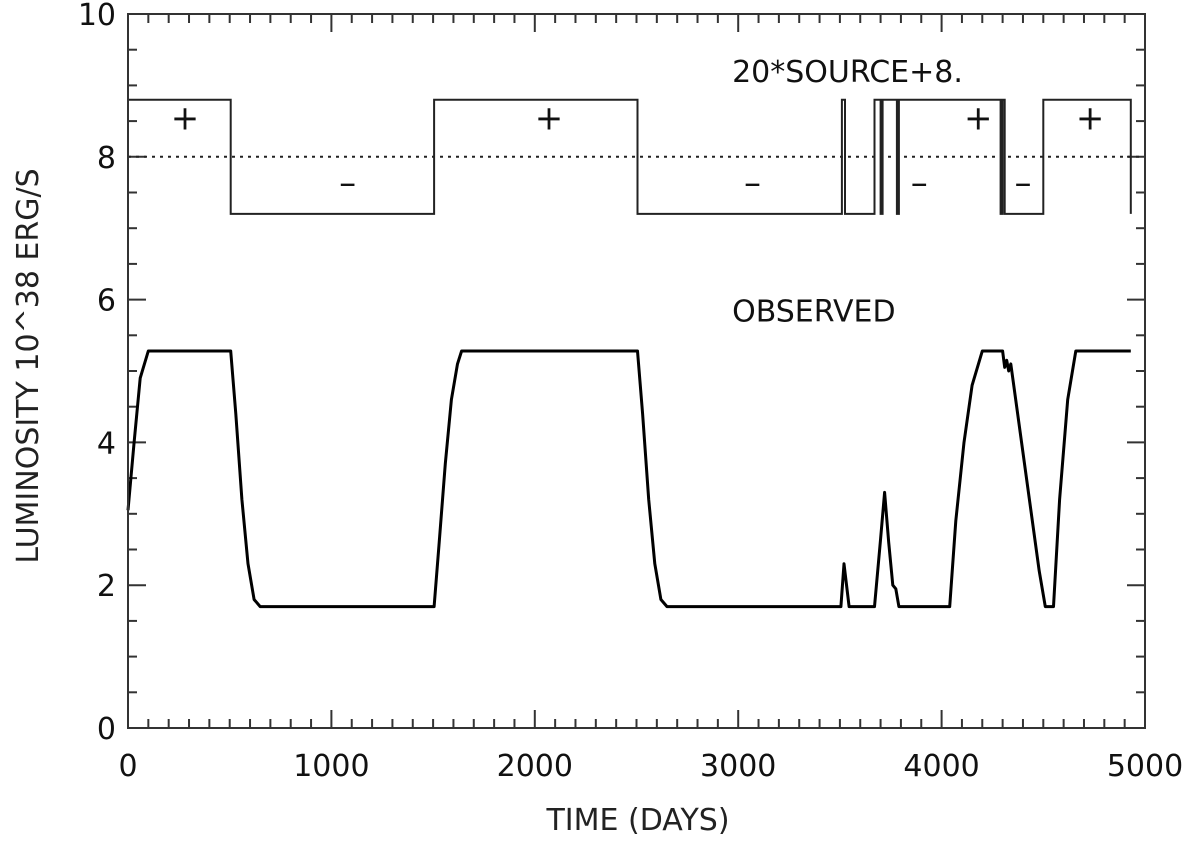 The width and height of the screenshot is (1200, 847). I want to click on x-tick-label: 2000, so click(535, 766).